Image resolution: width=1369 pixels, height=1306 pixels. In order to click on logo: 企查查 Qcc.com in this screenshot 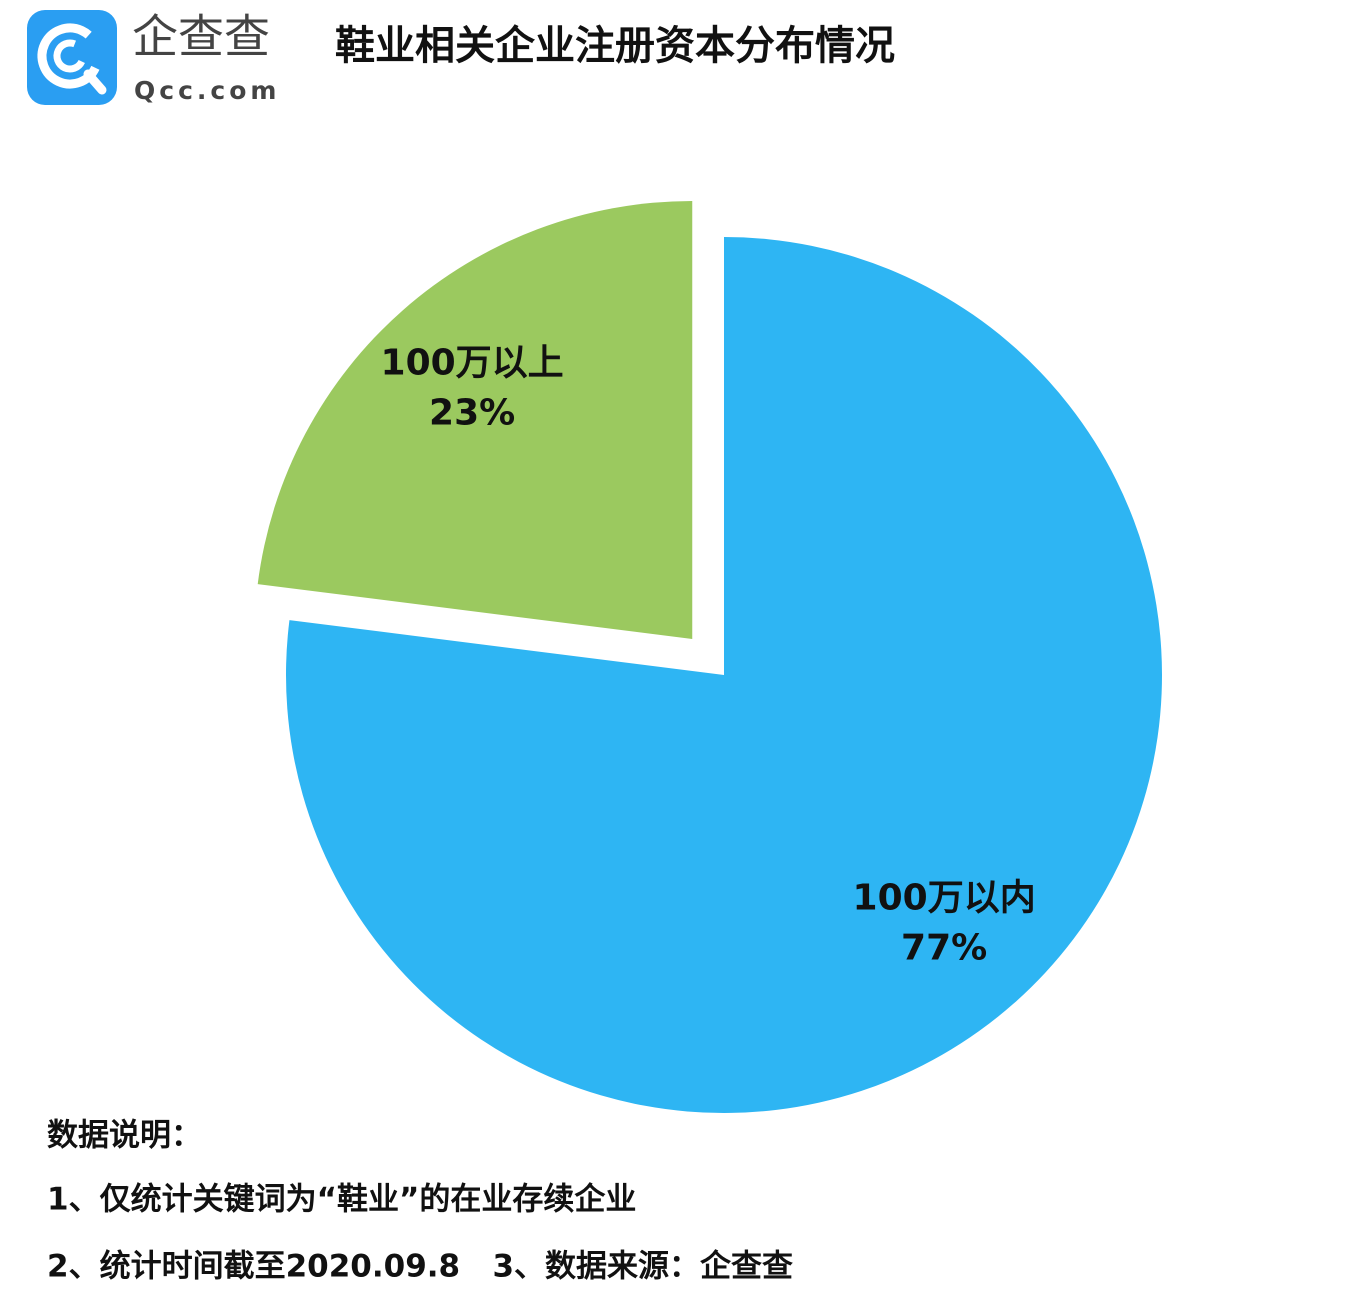, I will do `click(153, 57)`.